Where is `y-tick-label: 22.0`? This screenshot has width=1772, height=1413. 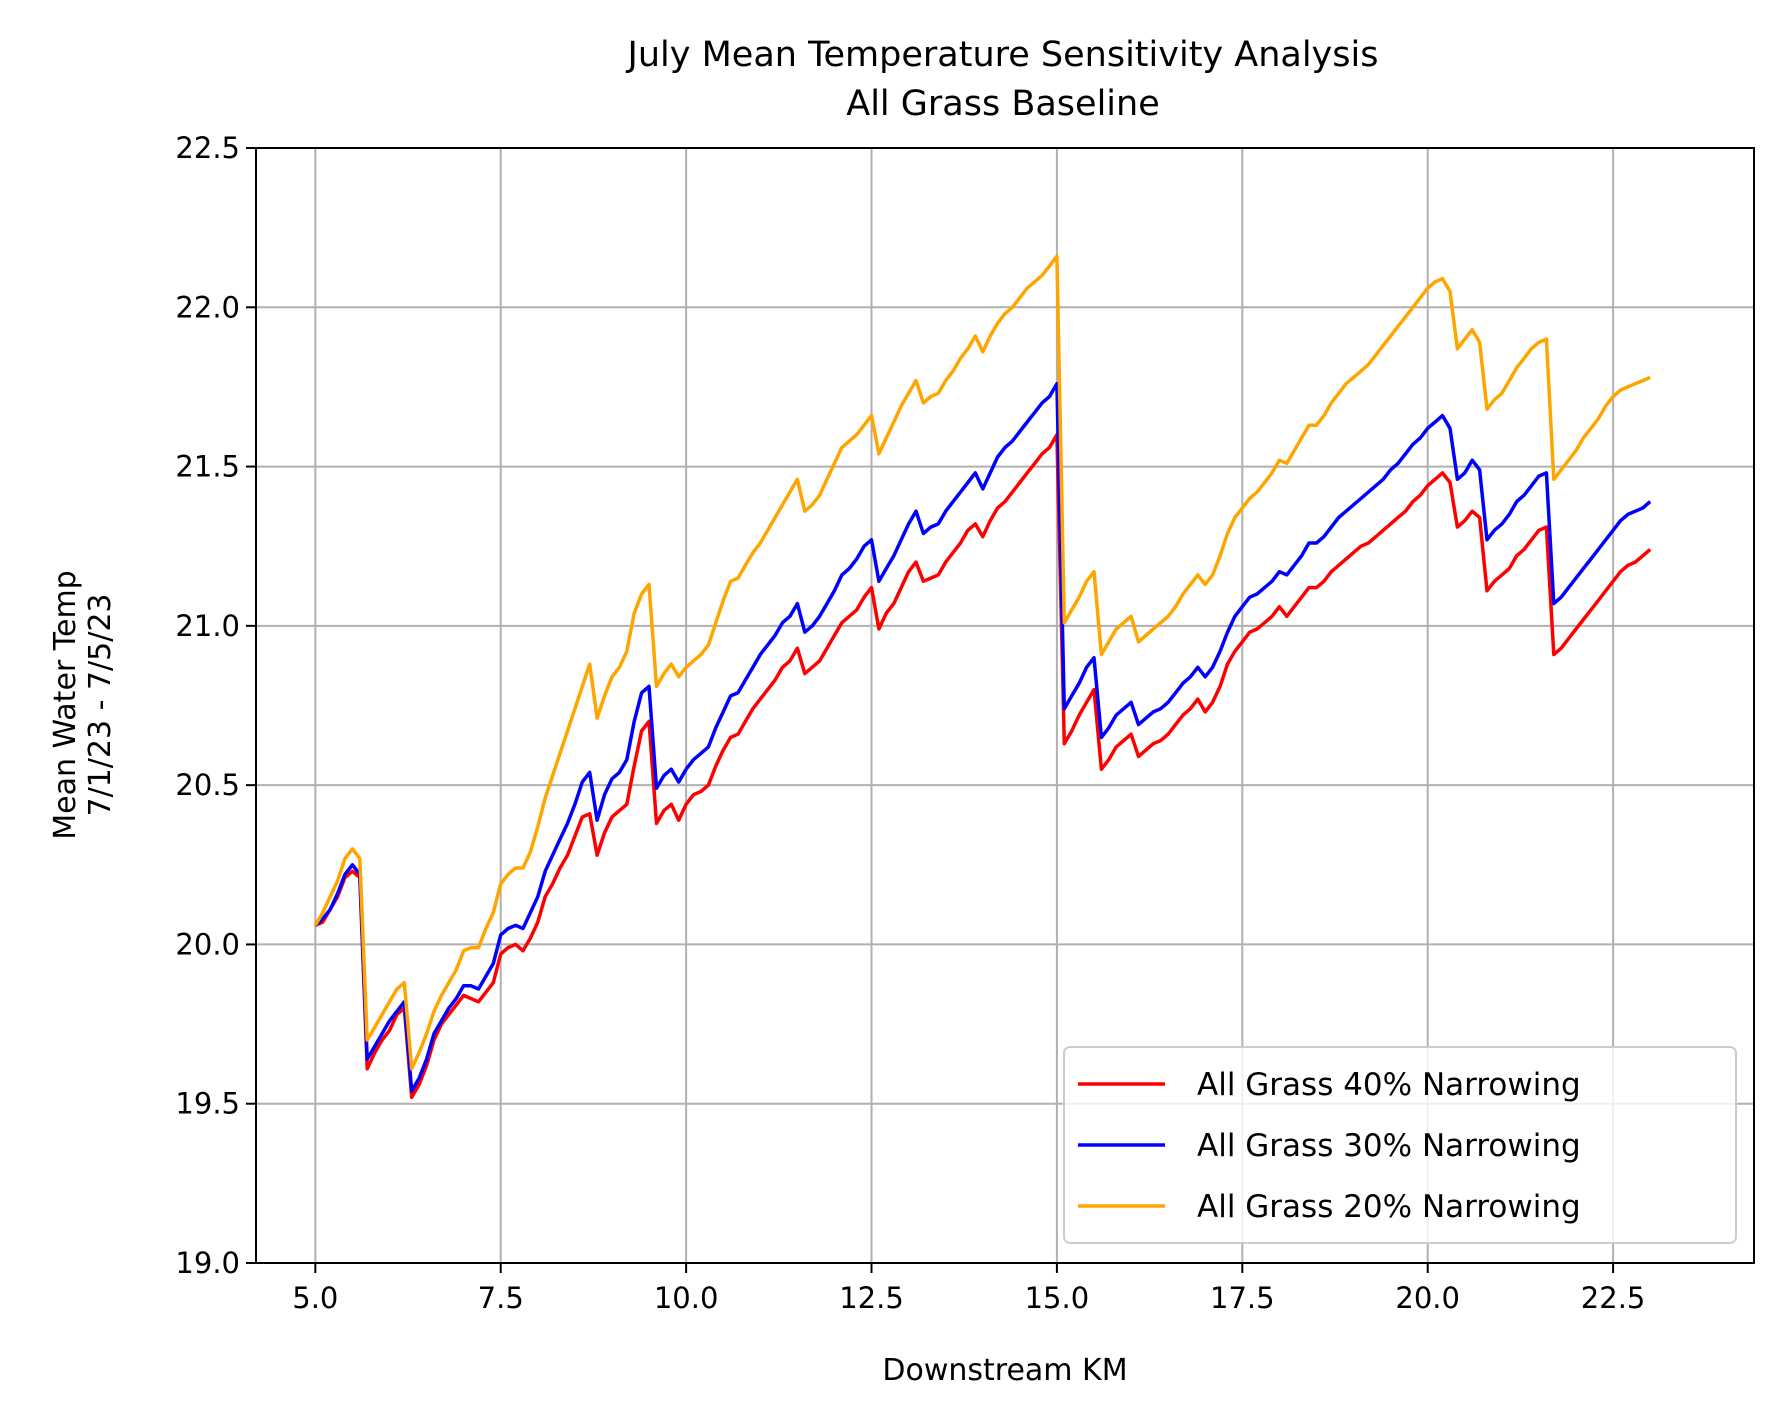
y-tick-label: 22.0 is located at coordinates (207, 307).